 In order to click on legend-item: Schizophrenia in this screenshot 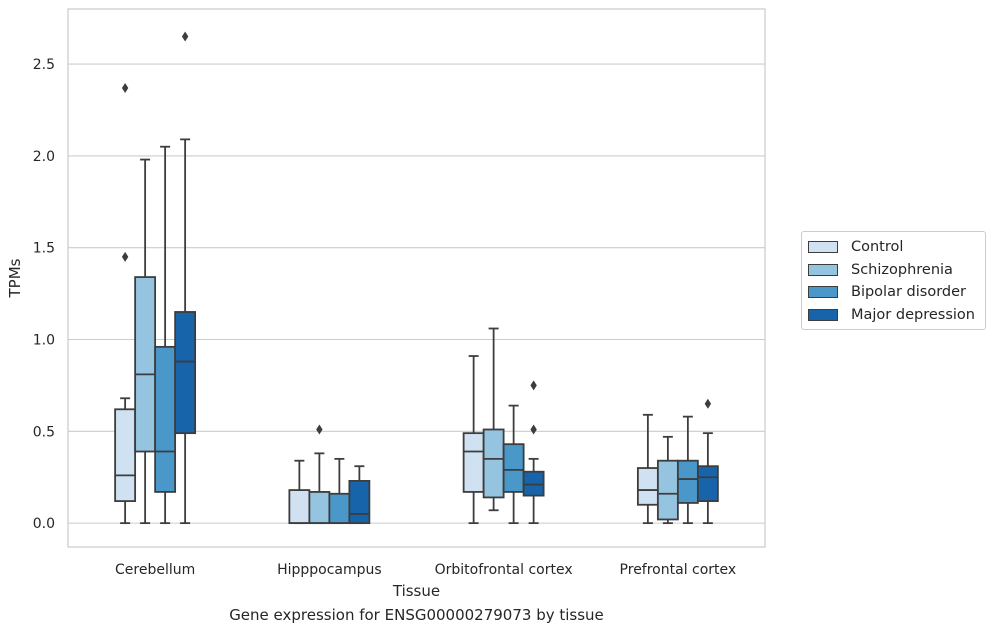, I will do `click(893, 270)`.